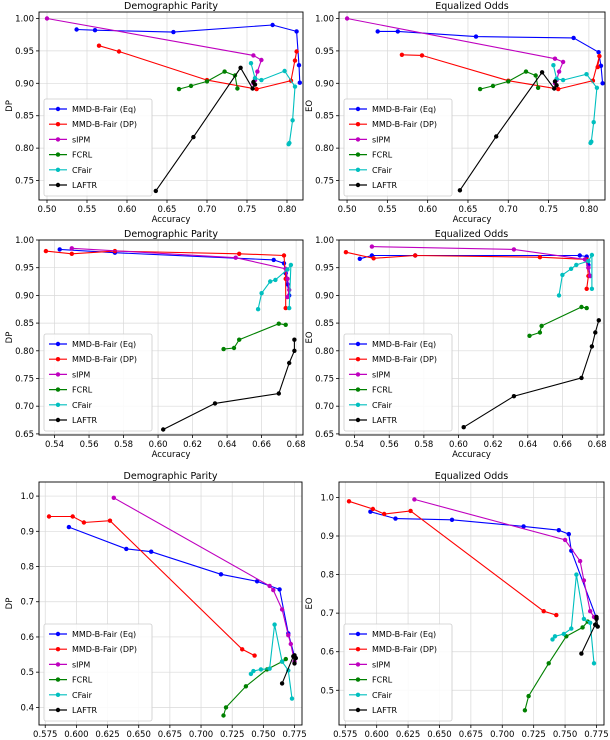 Image resolution: width=610 pixels, height=740 pixels. What do you see at coordinates (565, 735) in the screenshot?
I see `x-tick-label: 0.750` at bounding box center [565, 735].